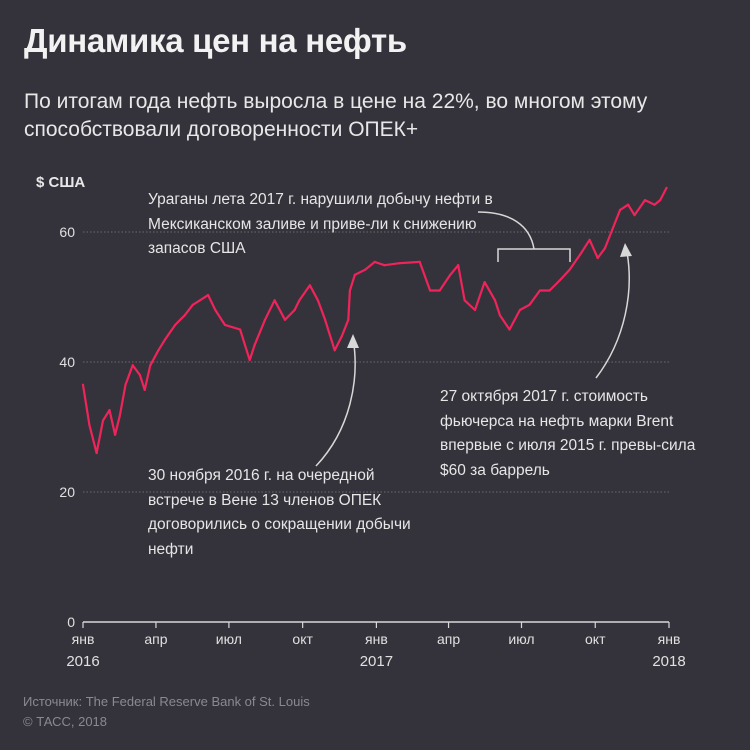 Image resolution: width=750 pixels, height=750 pixels. I want to click on y-tick-label: 40, so click(67, 362).